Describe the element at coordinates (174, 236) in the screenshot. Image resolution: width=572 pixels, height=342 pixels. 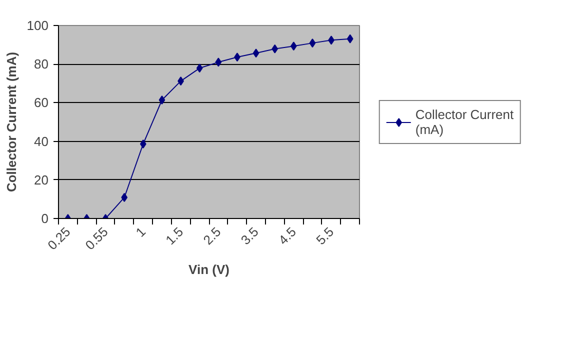
I see `x-tick-label: 1.5` at that location.